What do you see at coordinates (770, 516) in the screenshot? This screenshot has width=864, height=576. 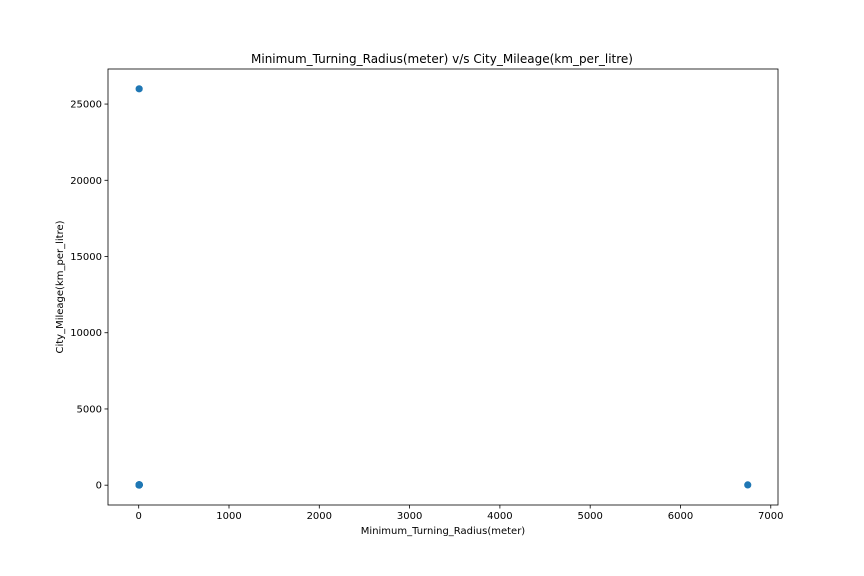 I see `x-tick-label: 7000` at bounding box center [770, 516].